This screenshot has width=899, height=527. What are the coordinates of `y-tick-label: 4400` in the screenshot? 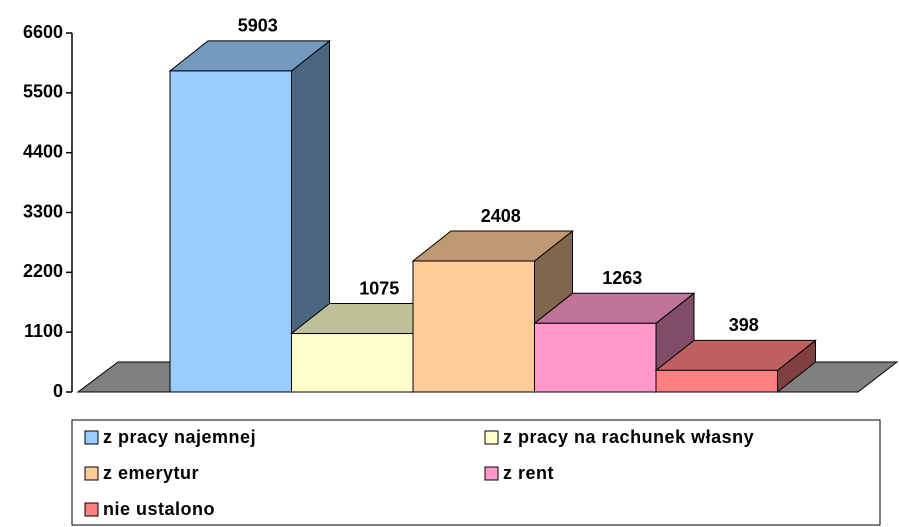 It's located at (43, 151).